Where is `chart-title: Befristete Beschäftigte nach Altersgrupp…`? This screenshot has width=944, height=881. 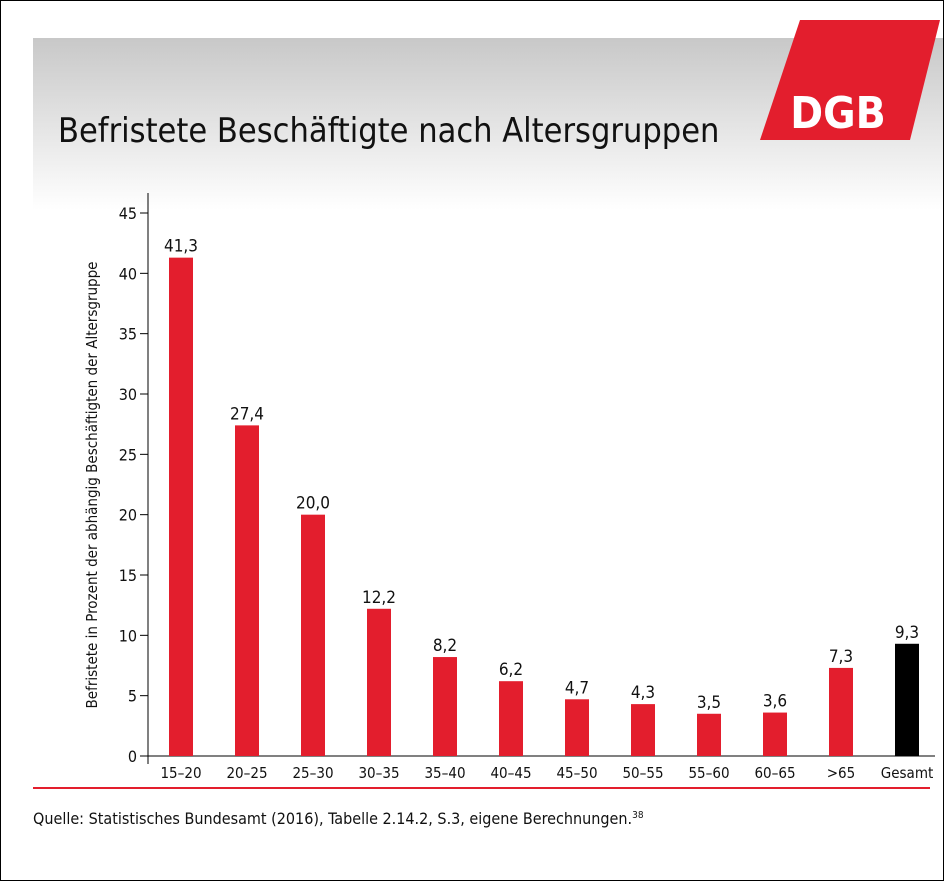 chart-title: Befristete Beschäftigte nach Altersgrupp… is located at coordinates (388, 131).